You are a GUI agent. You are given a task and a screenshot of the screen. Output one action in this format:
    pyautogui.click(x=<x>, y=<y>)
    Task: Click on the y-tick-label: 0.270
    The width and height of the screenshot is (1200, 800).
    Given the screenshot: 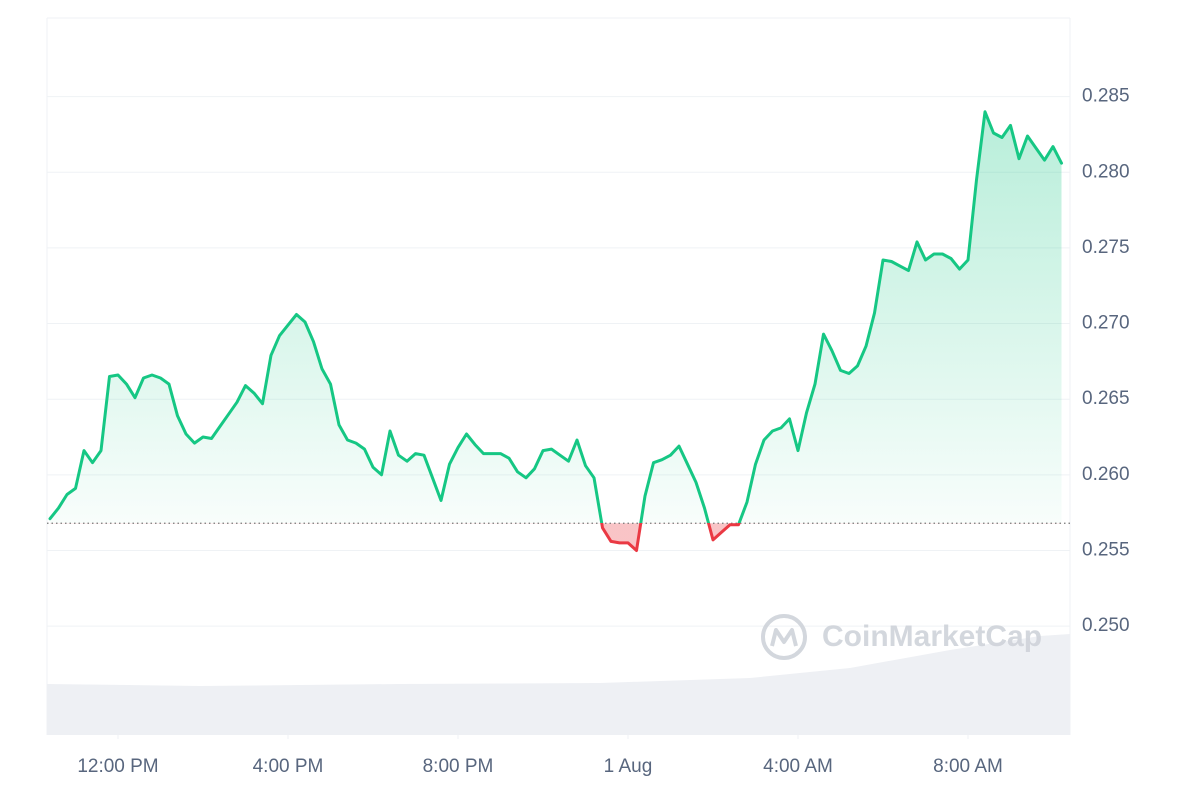 What is the action you would take?
    pyautogui.click(x=1106, y=323)
    